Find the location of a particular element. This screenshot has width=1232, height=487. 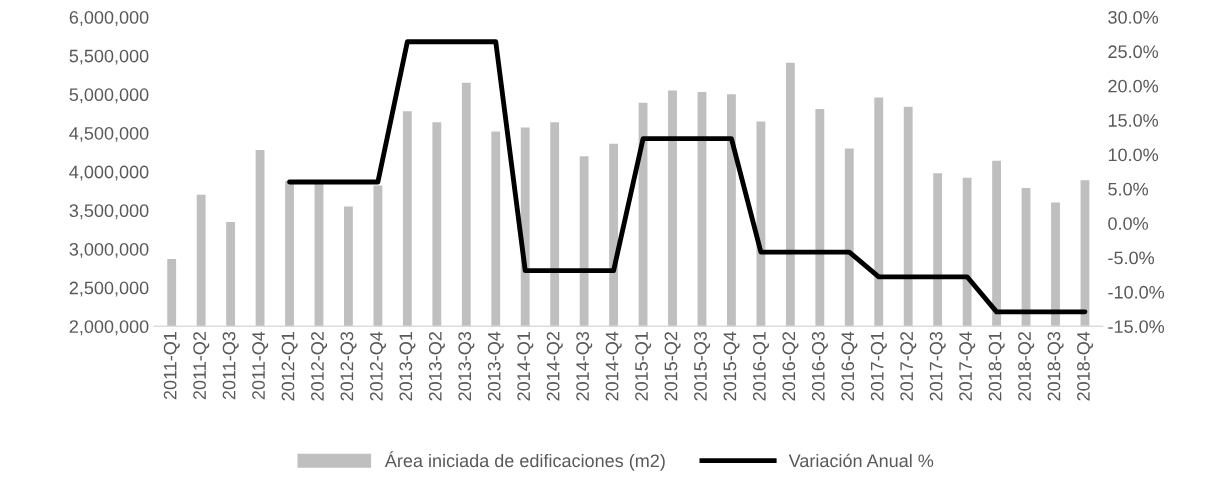

y2-tick-label: 10.0% is located at coordinates (1133, 155).